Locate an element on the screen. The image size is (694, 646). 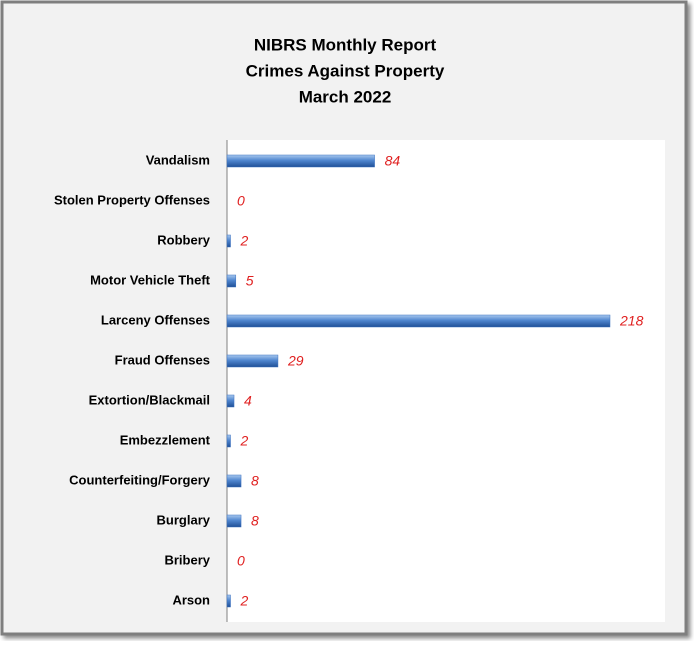
category-label: Burglary is located at coordinates (184, 519).